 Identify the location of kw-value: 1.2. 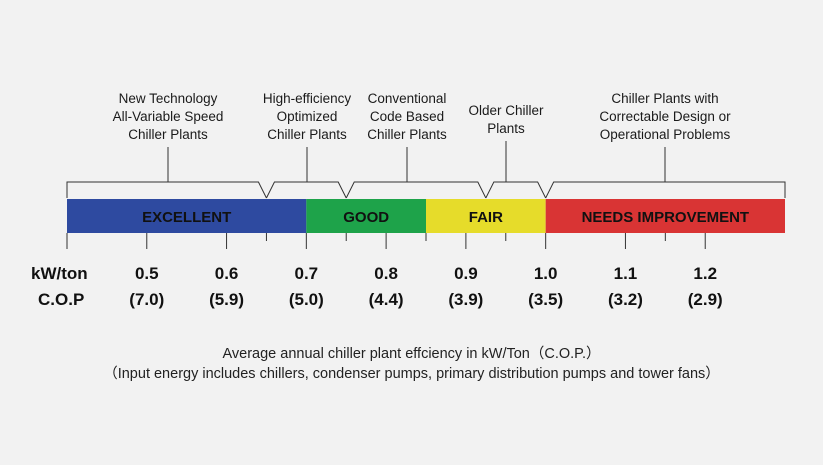
(705, 273).